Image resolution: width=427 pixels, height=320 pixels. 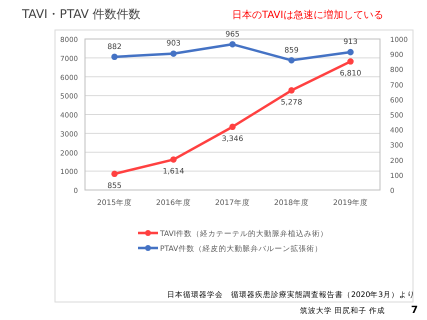 I want to click on text: 7, so click(x=414, y=310).